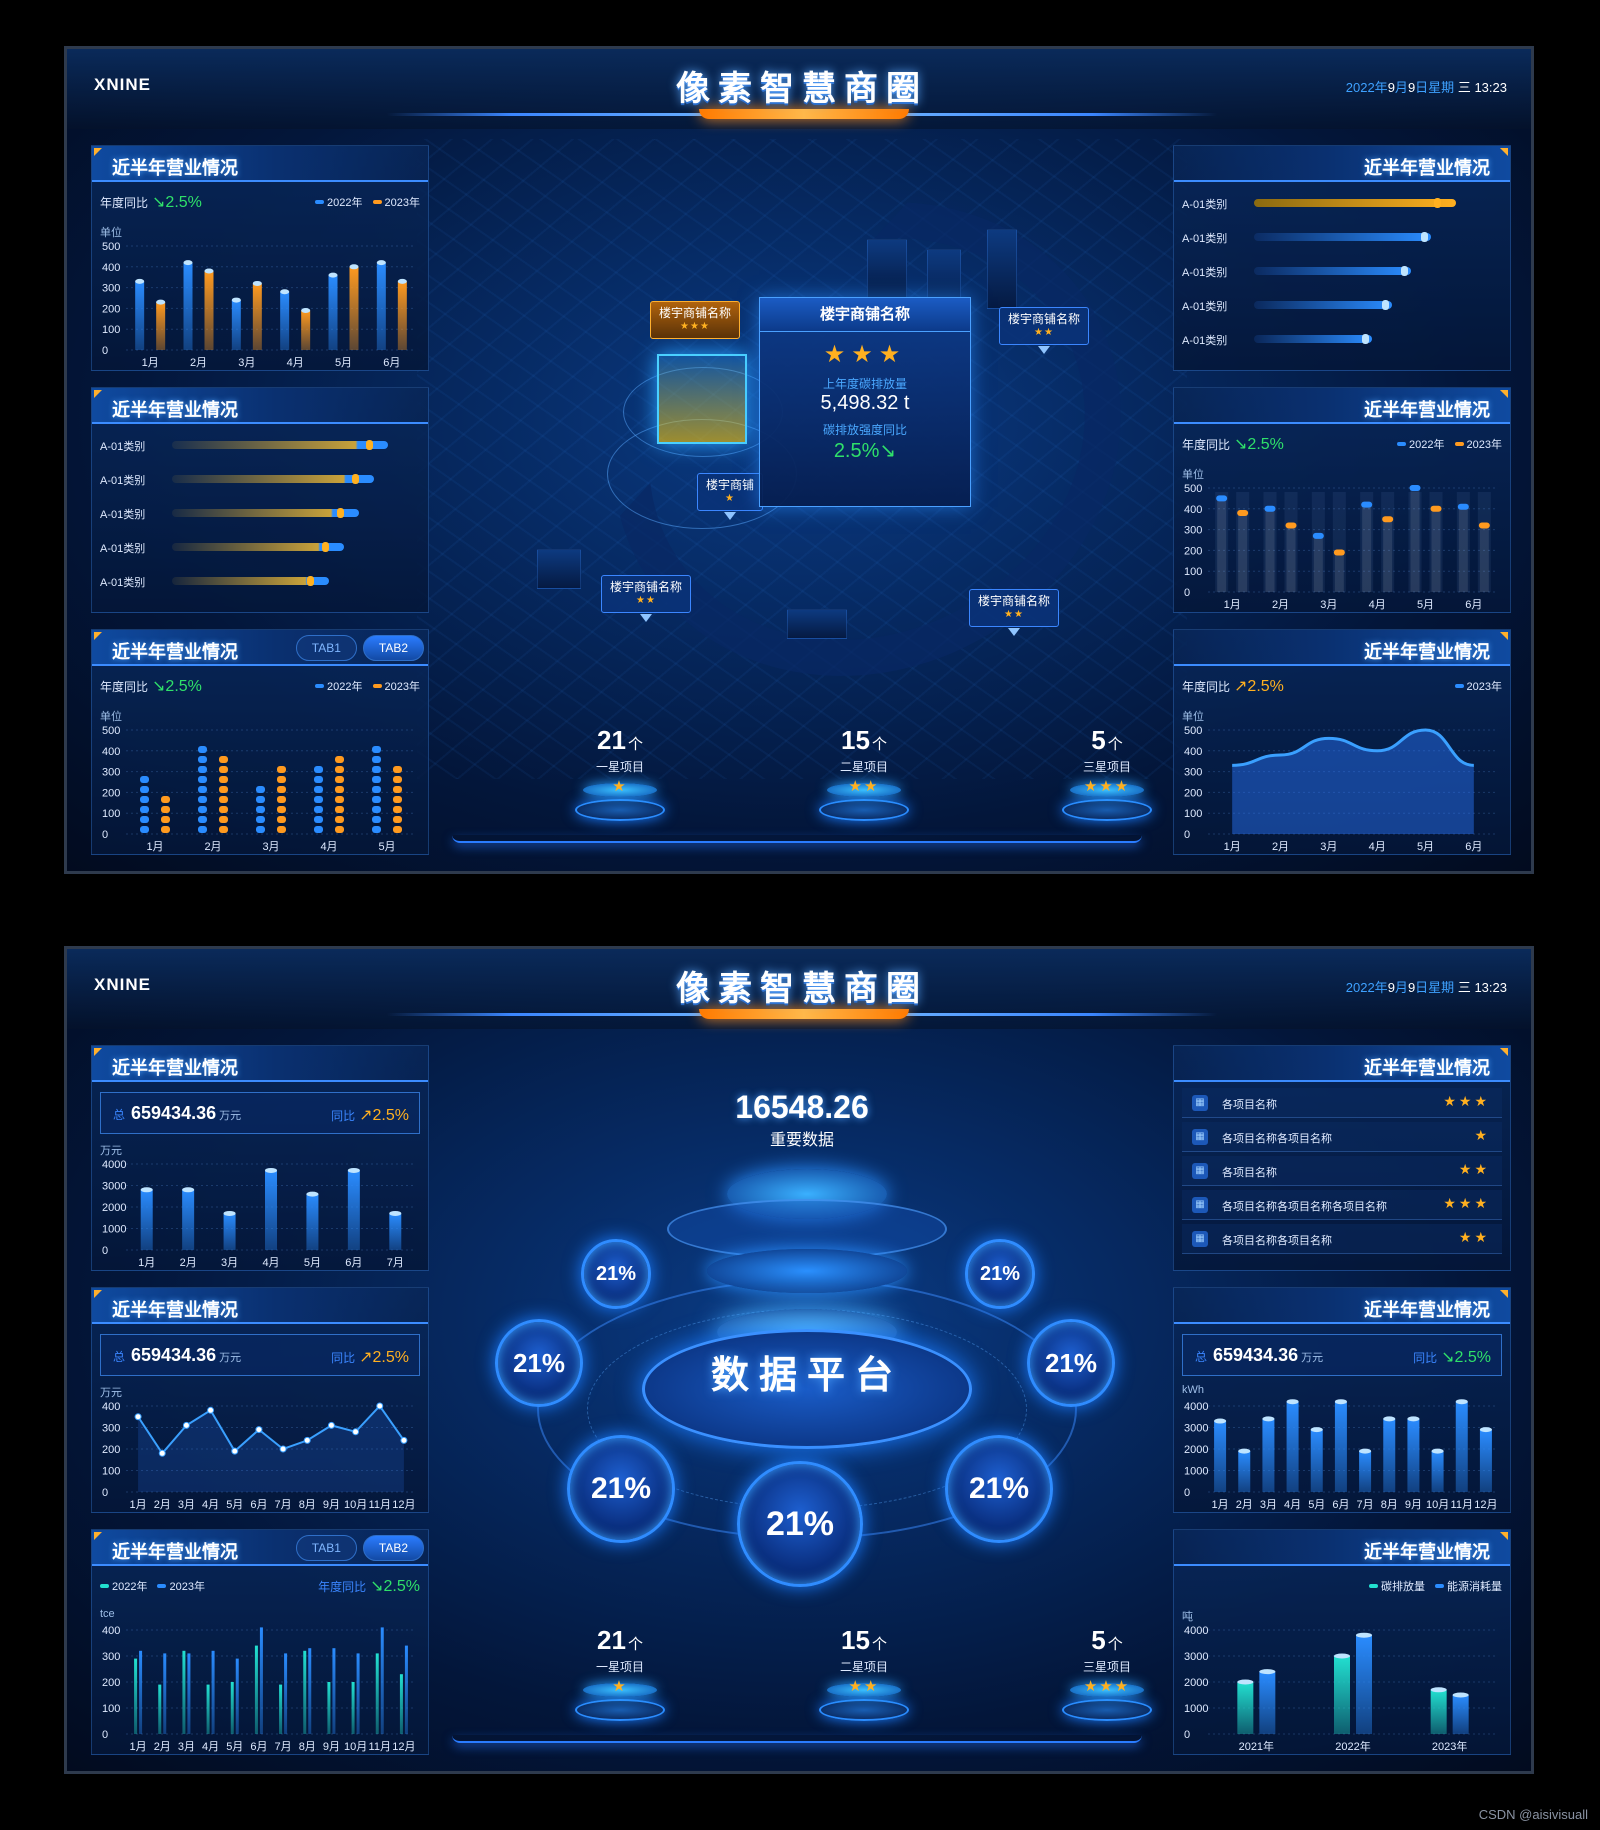  Describe the element at coordinates (1193, 1390) in the screenshot. I see `unit-label: kWh` at that location.